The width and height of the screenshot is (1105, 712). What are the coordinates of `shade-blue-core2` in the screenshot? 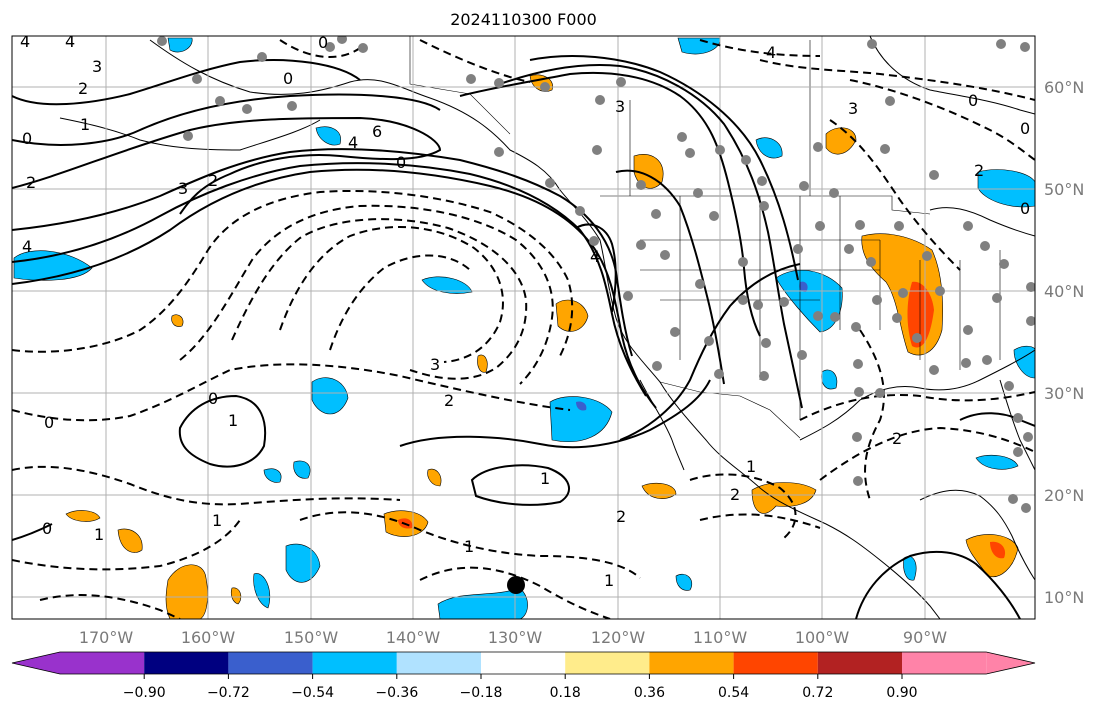 It's located at (803, 286).